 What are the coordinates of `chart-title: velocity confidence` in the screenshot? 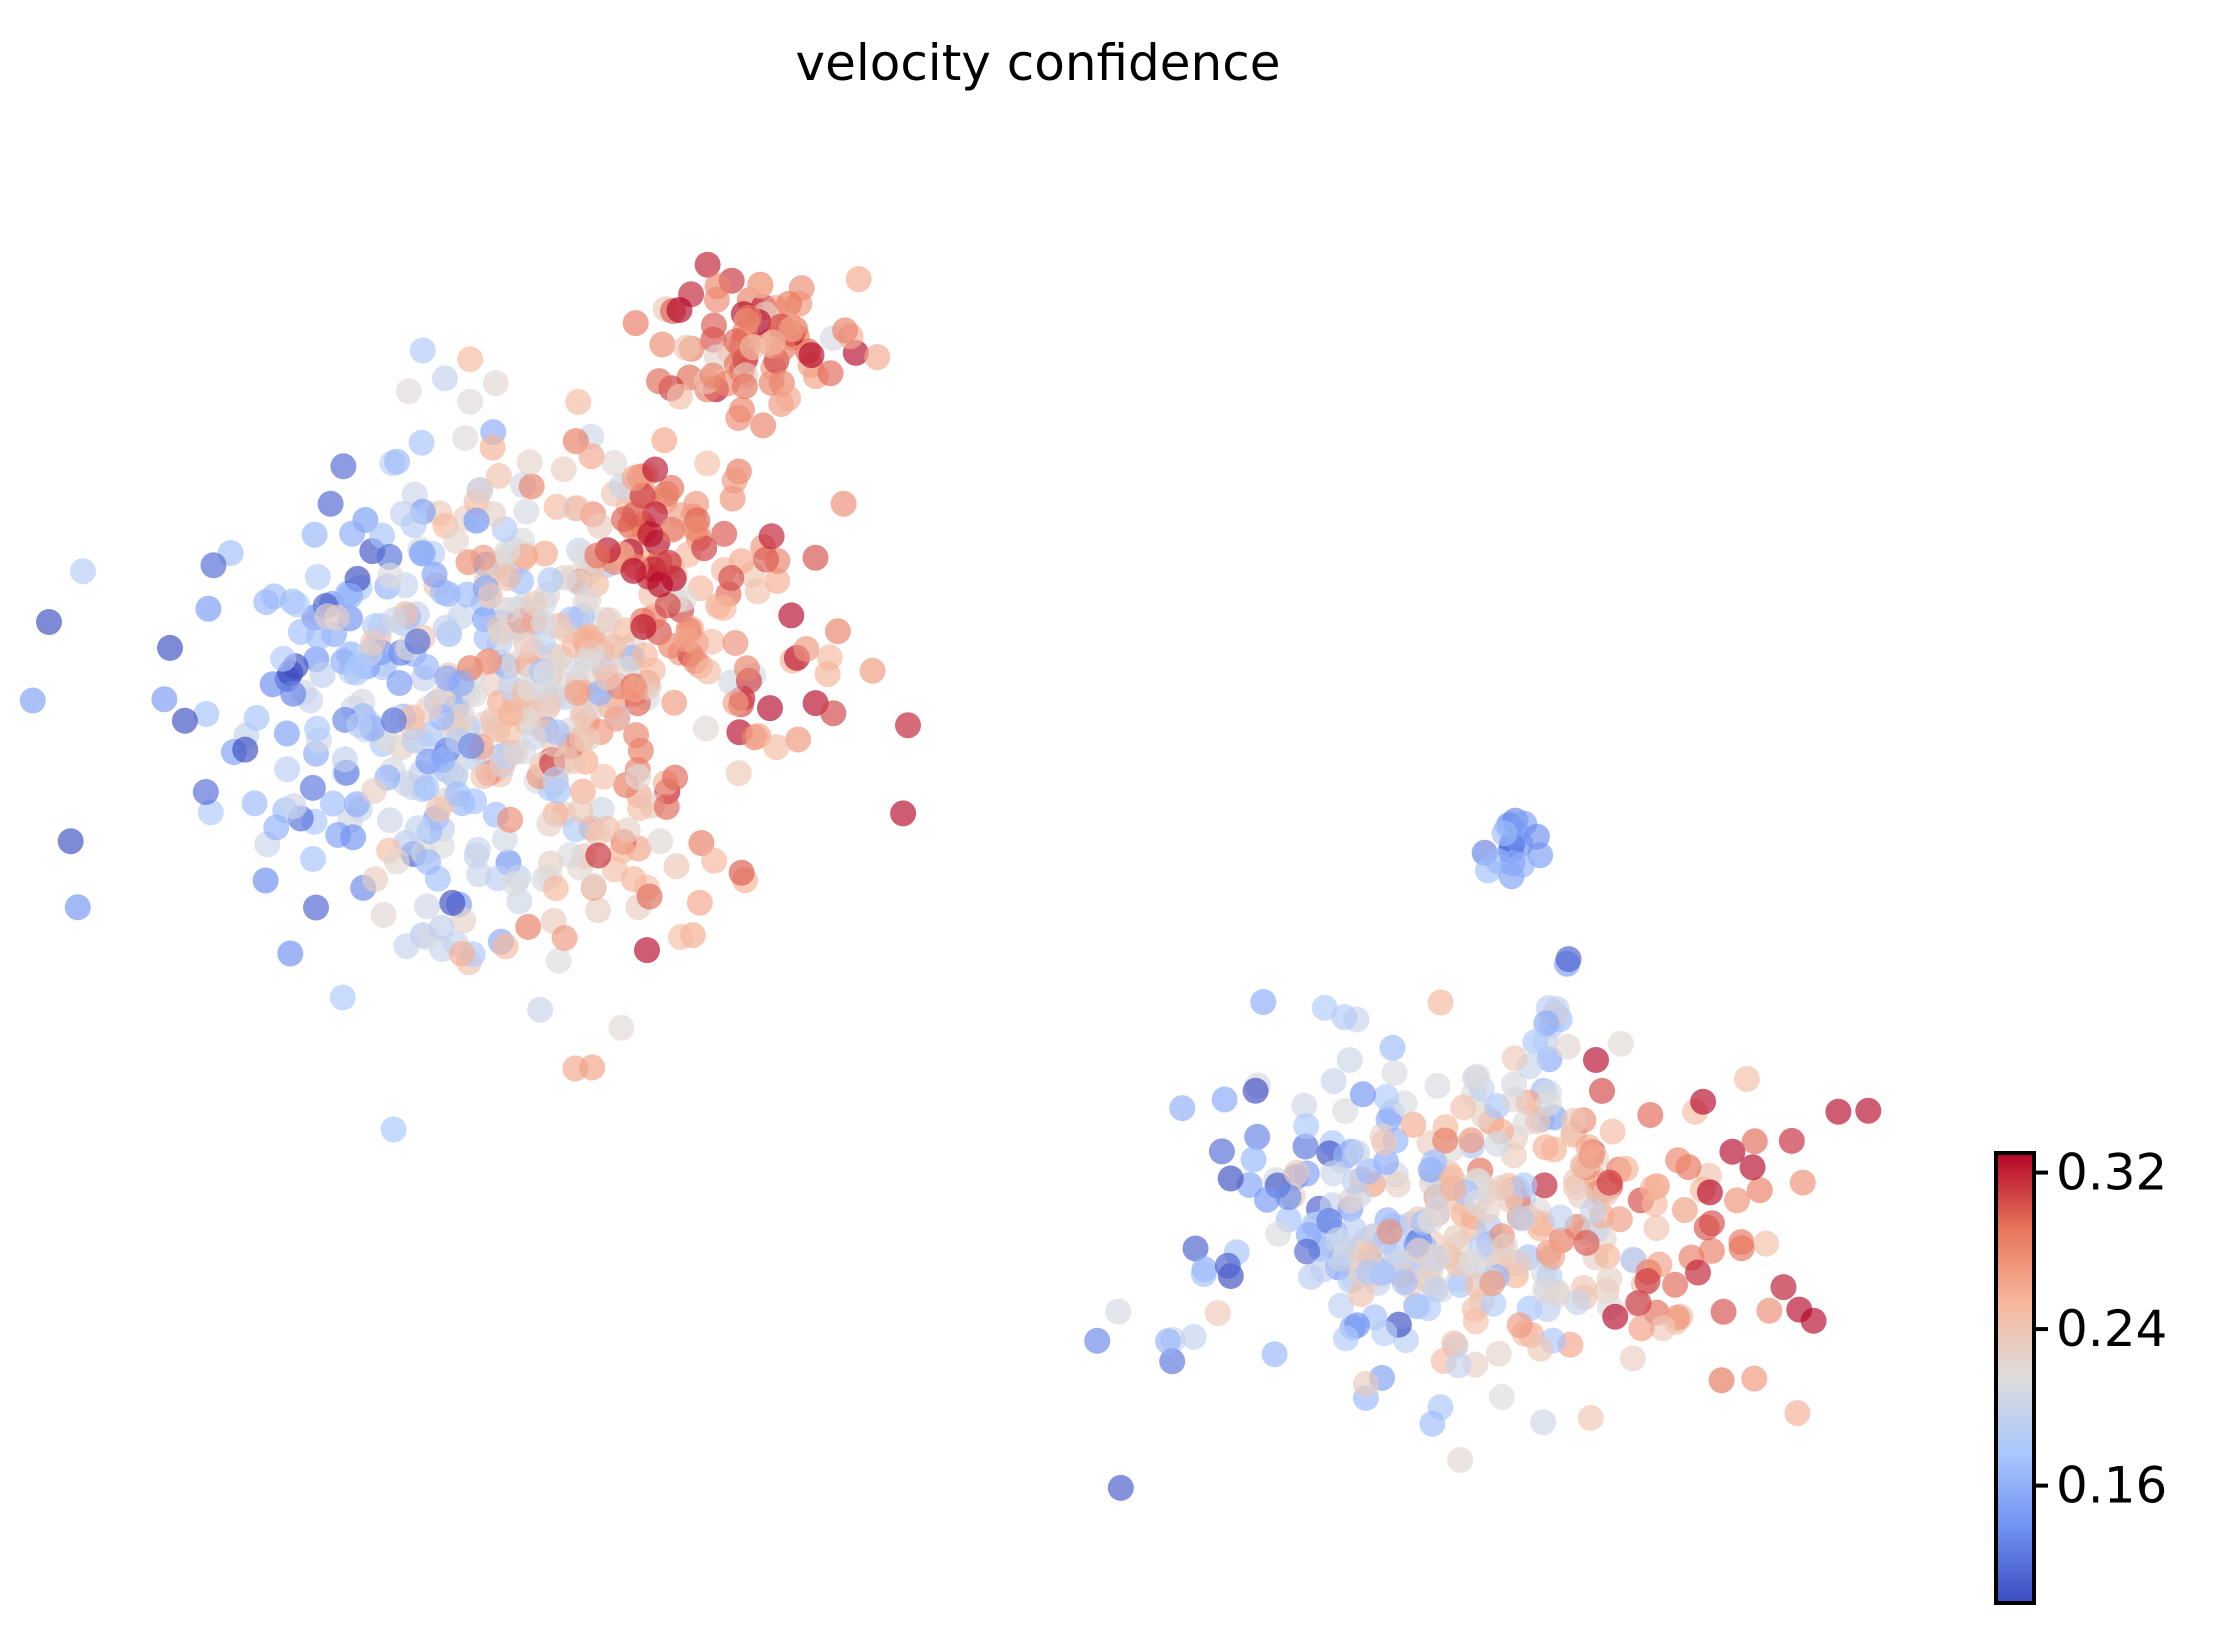 It's located at (1037, 63).